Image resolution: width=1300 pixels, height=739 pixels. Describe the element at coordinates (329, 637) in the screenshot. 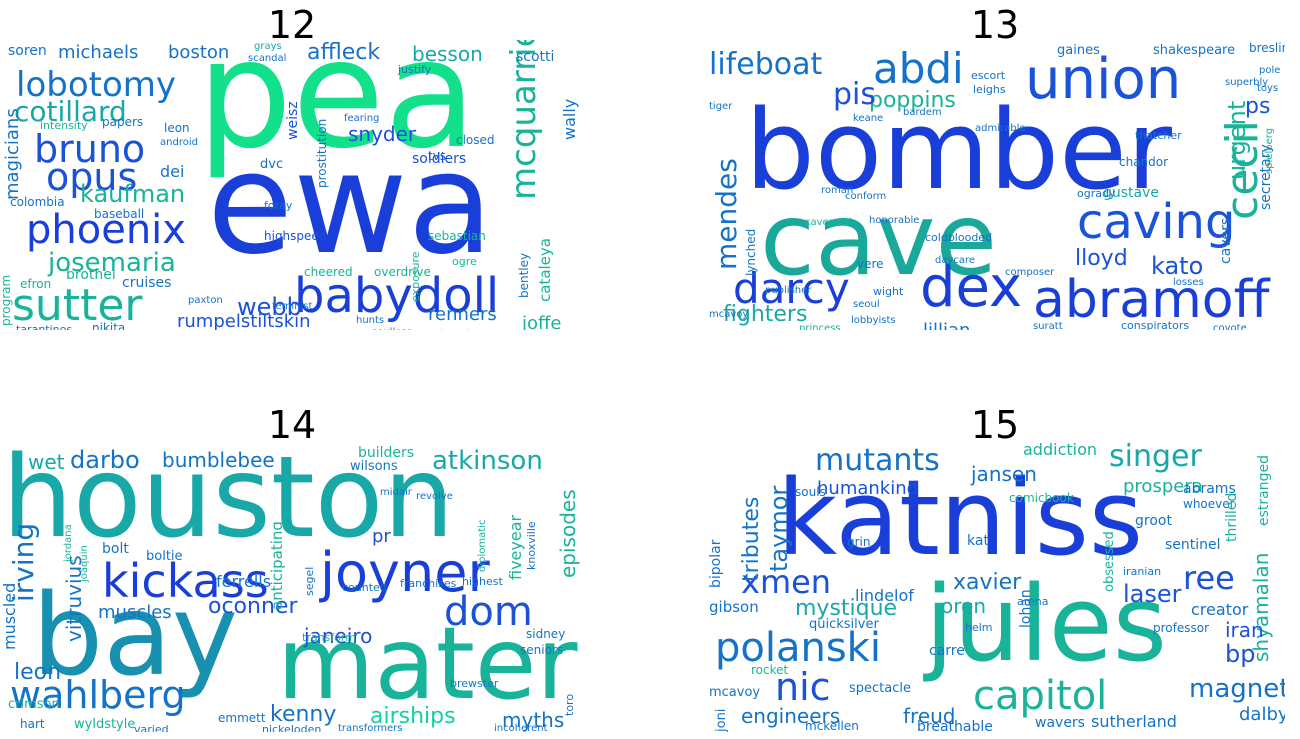

I see `word: transform` at that location.